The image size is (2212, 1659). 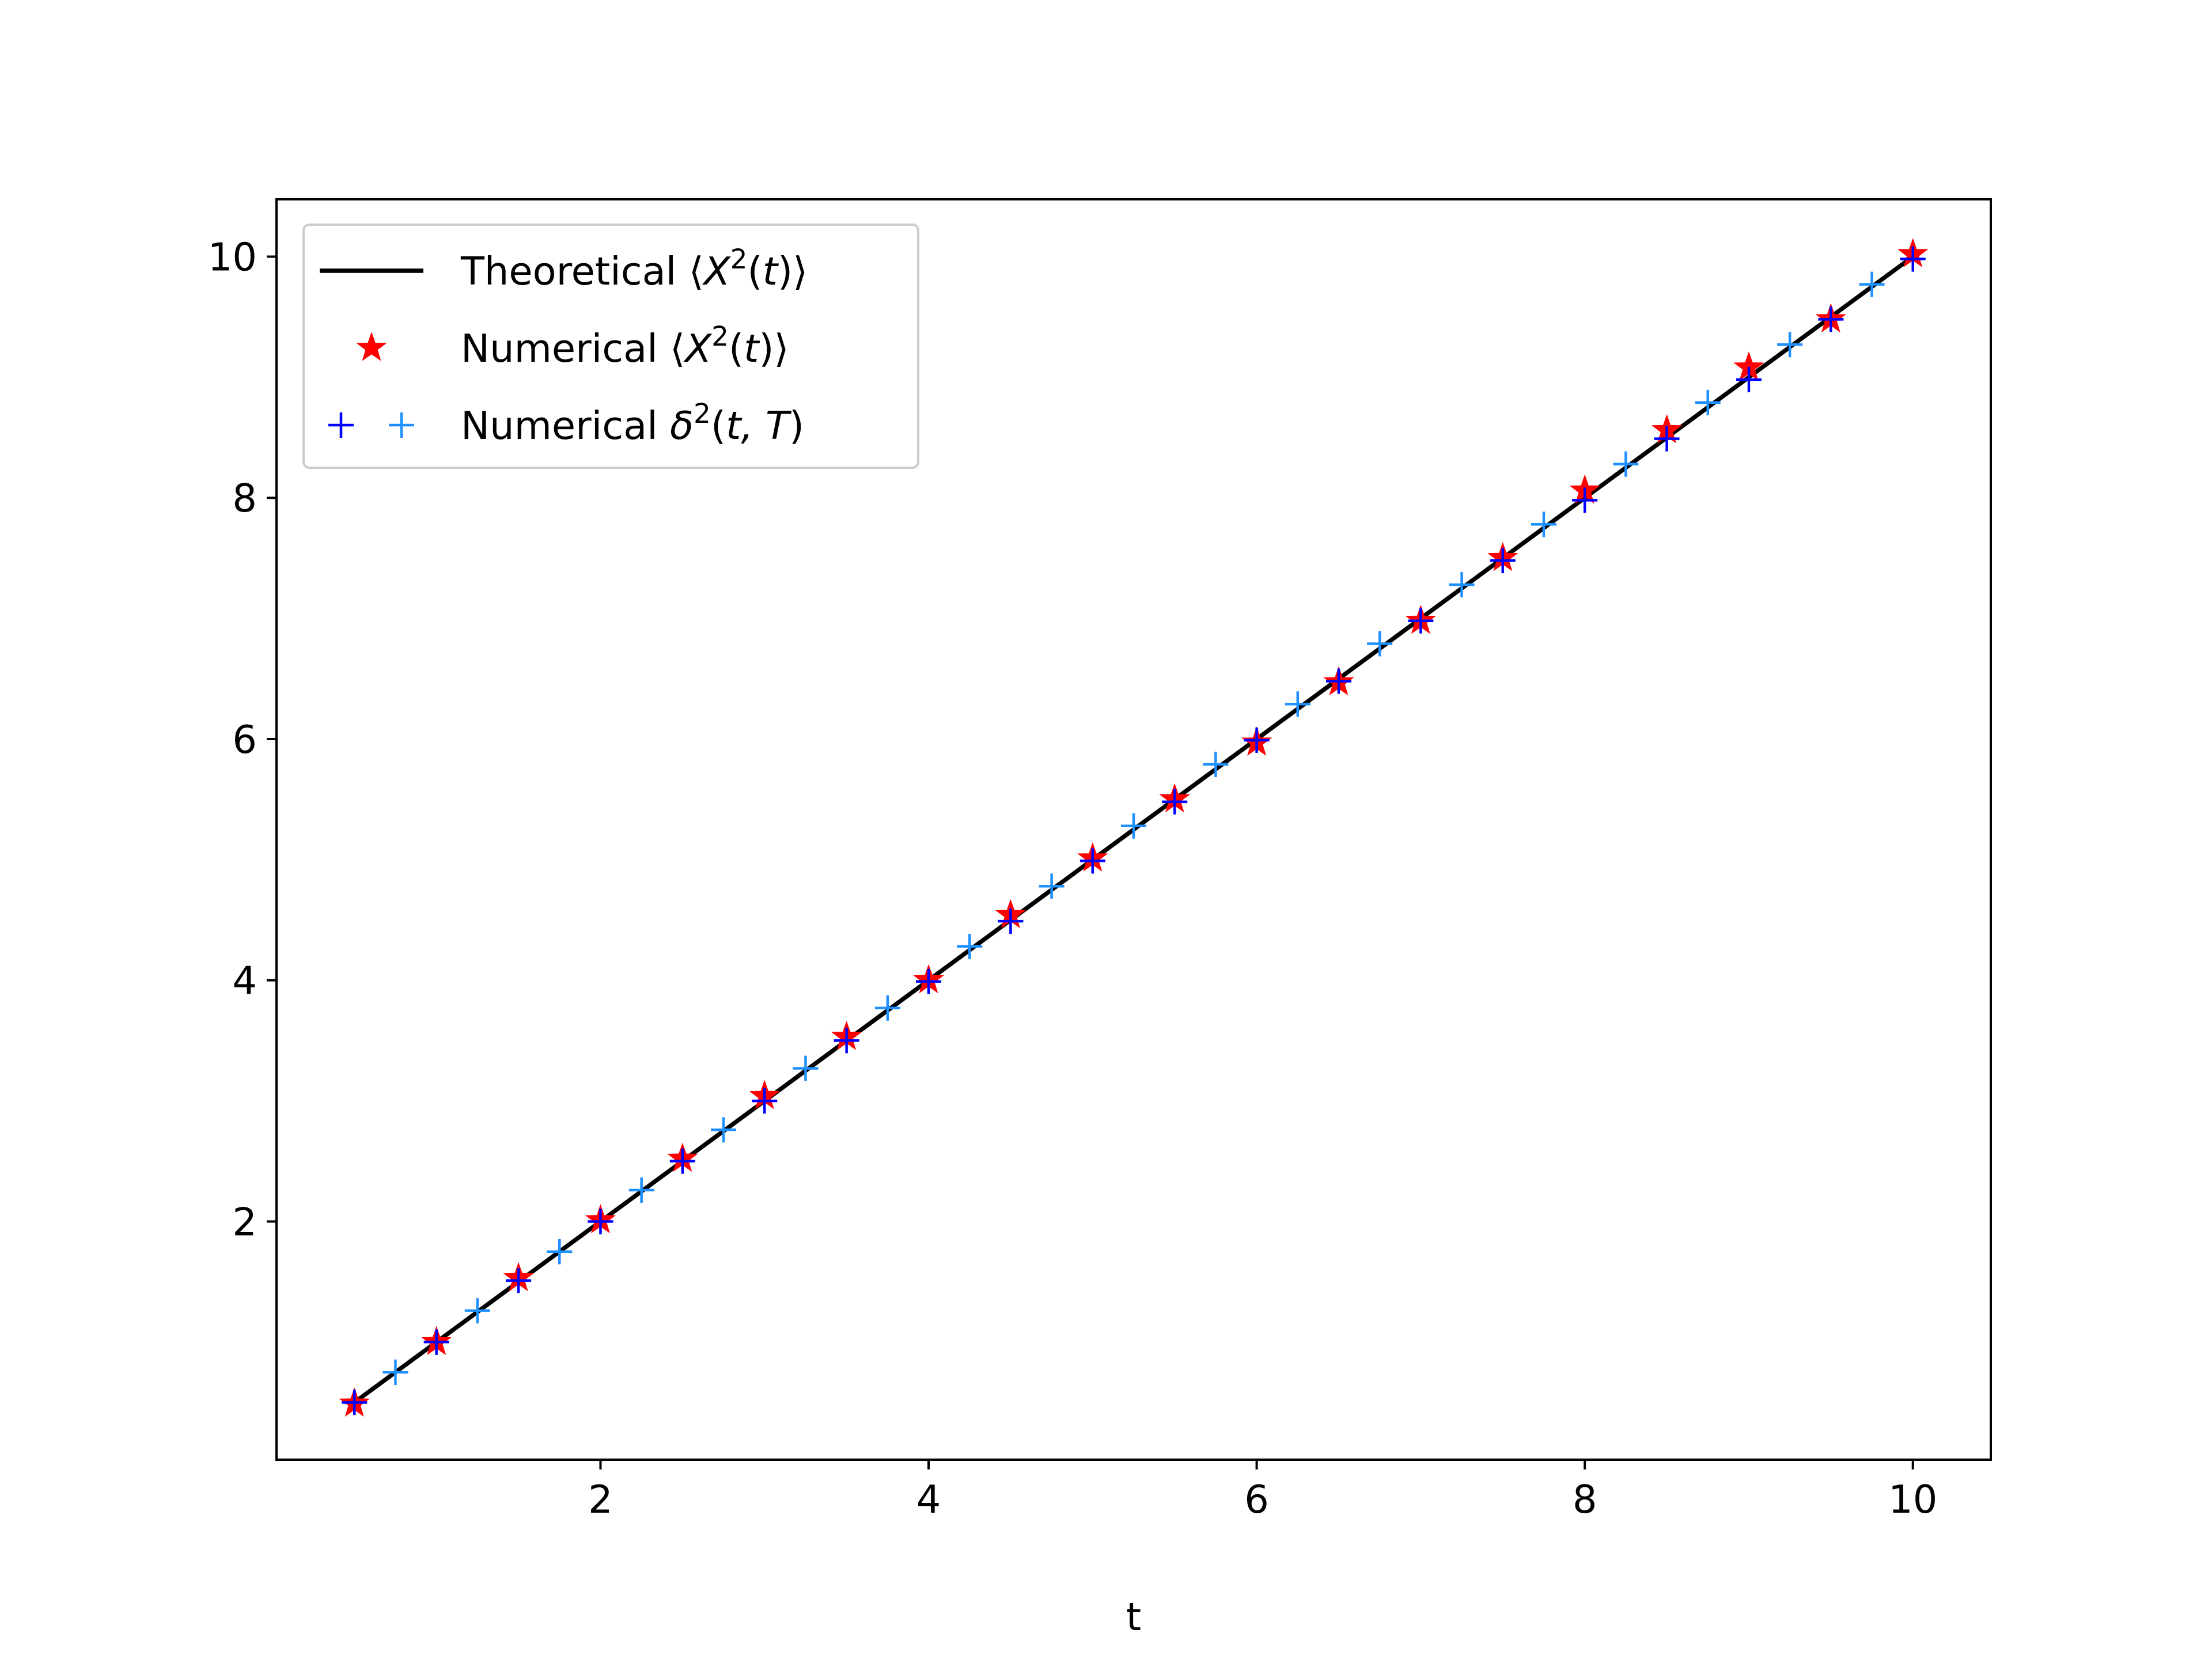 I want to click on x-tick-label: 2, so click(x=600, y=1499).